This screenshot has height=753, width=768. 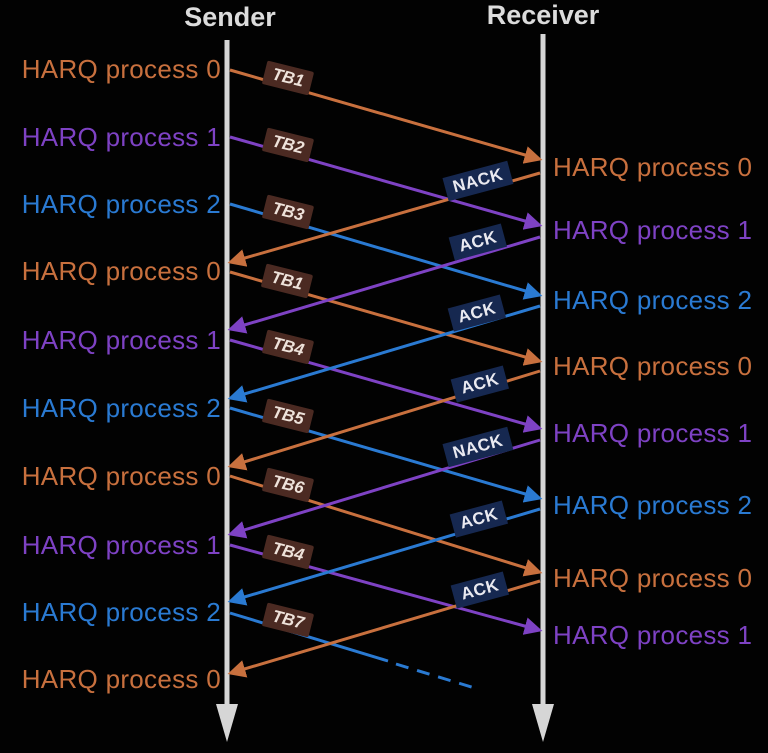 I want to click on arrow-ack-tb2, so click(x=384, y=284).